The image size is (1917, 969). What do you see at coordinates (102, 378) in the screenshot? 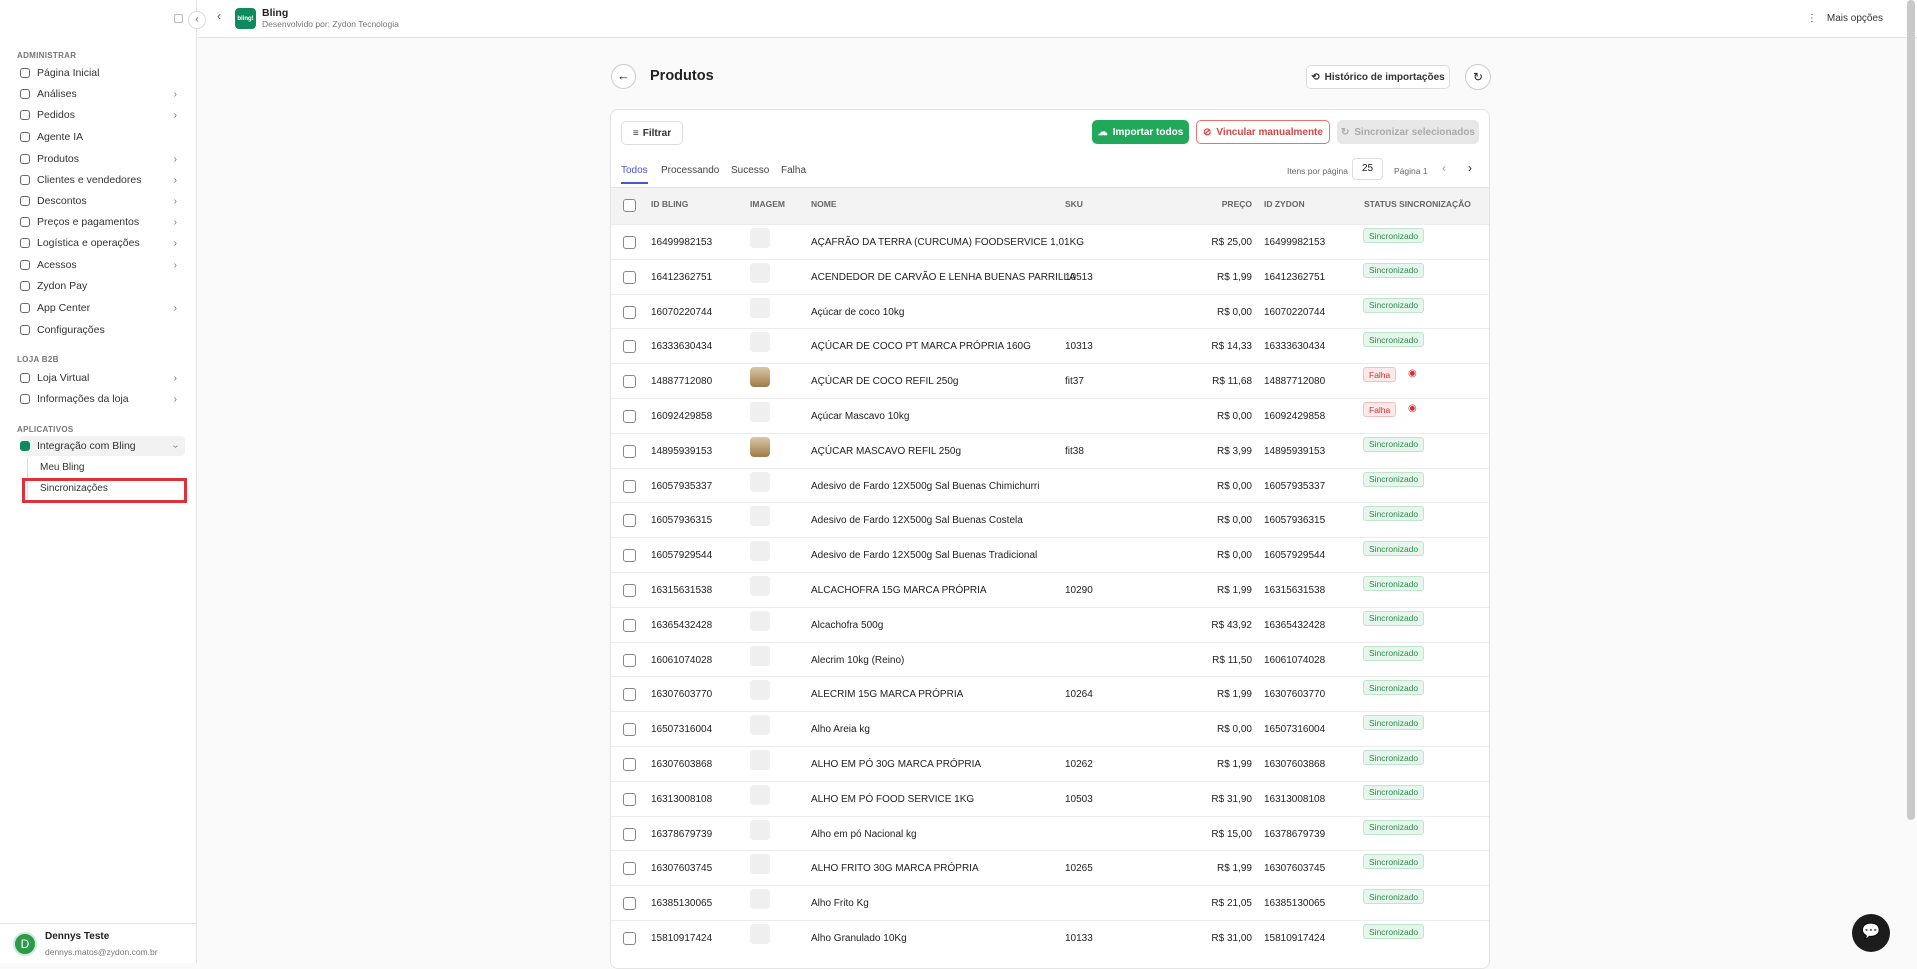
I see `nav-item: Loja Virtual ›` at bounding box center [102, 378].